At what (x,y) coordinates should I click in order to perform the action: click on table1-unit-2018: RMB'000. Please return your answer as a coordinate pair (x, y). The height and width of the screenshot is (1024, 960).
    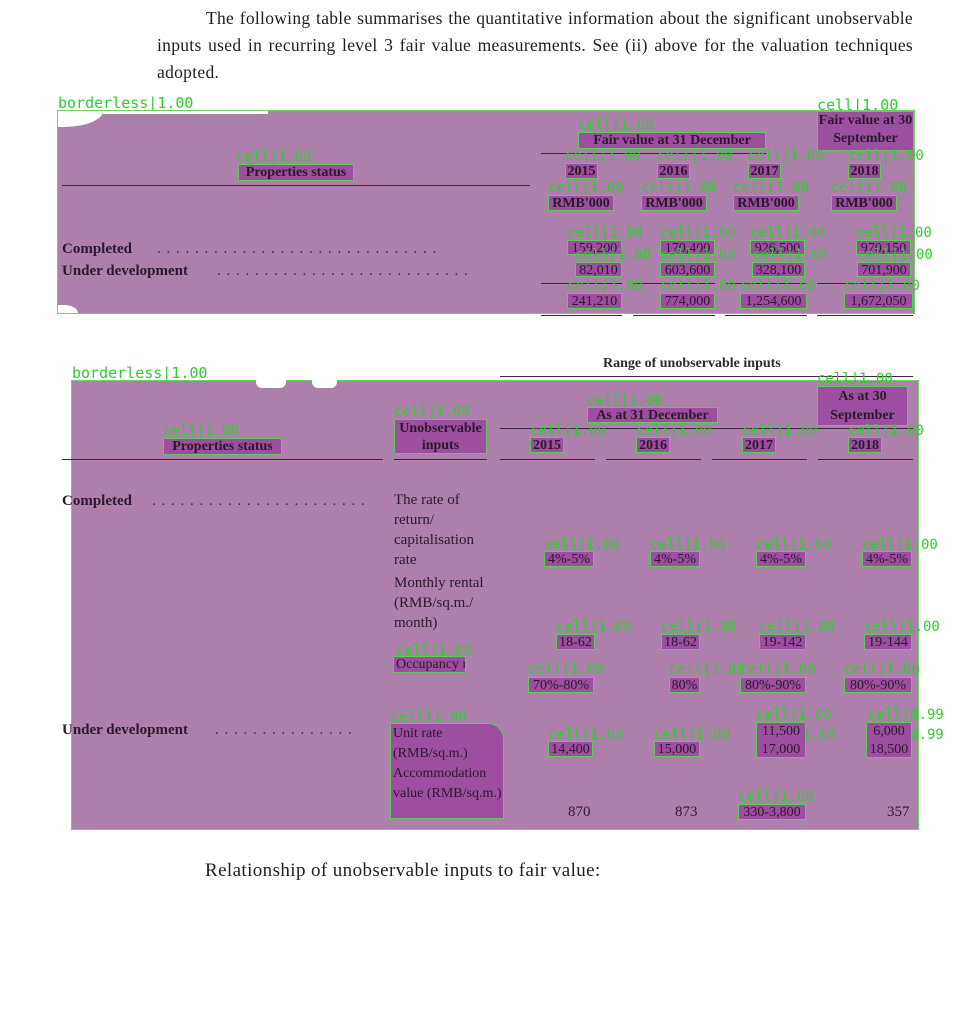
    Looking at the image, I should click on (864, 203).